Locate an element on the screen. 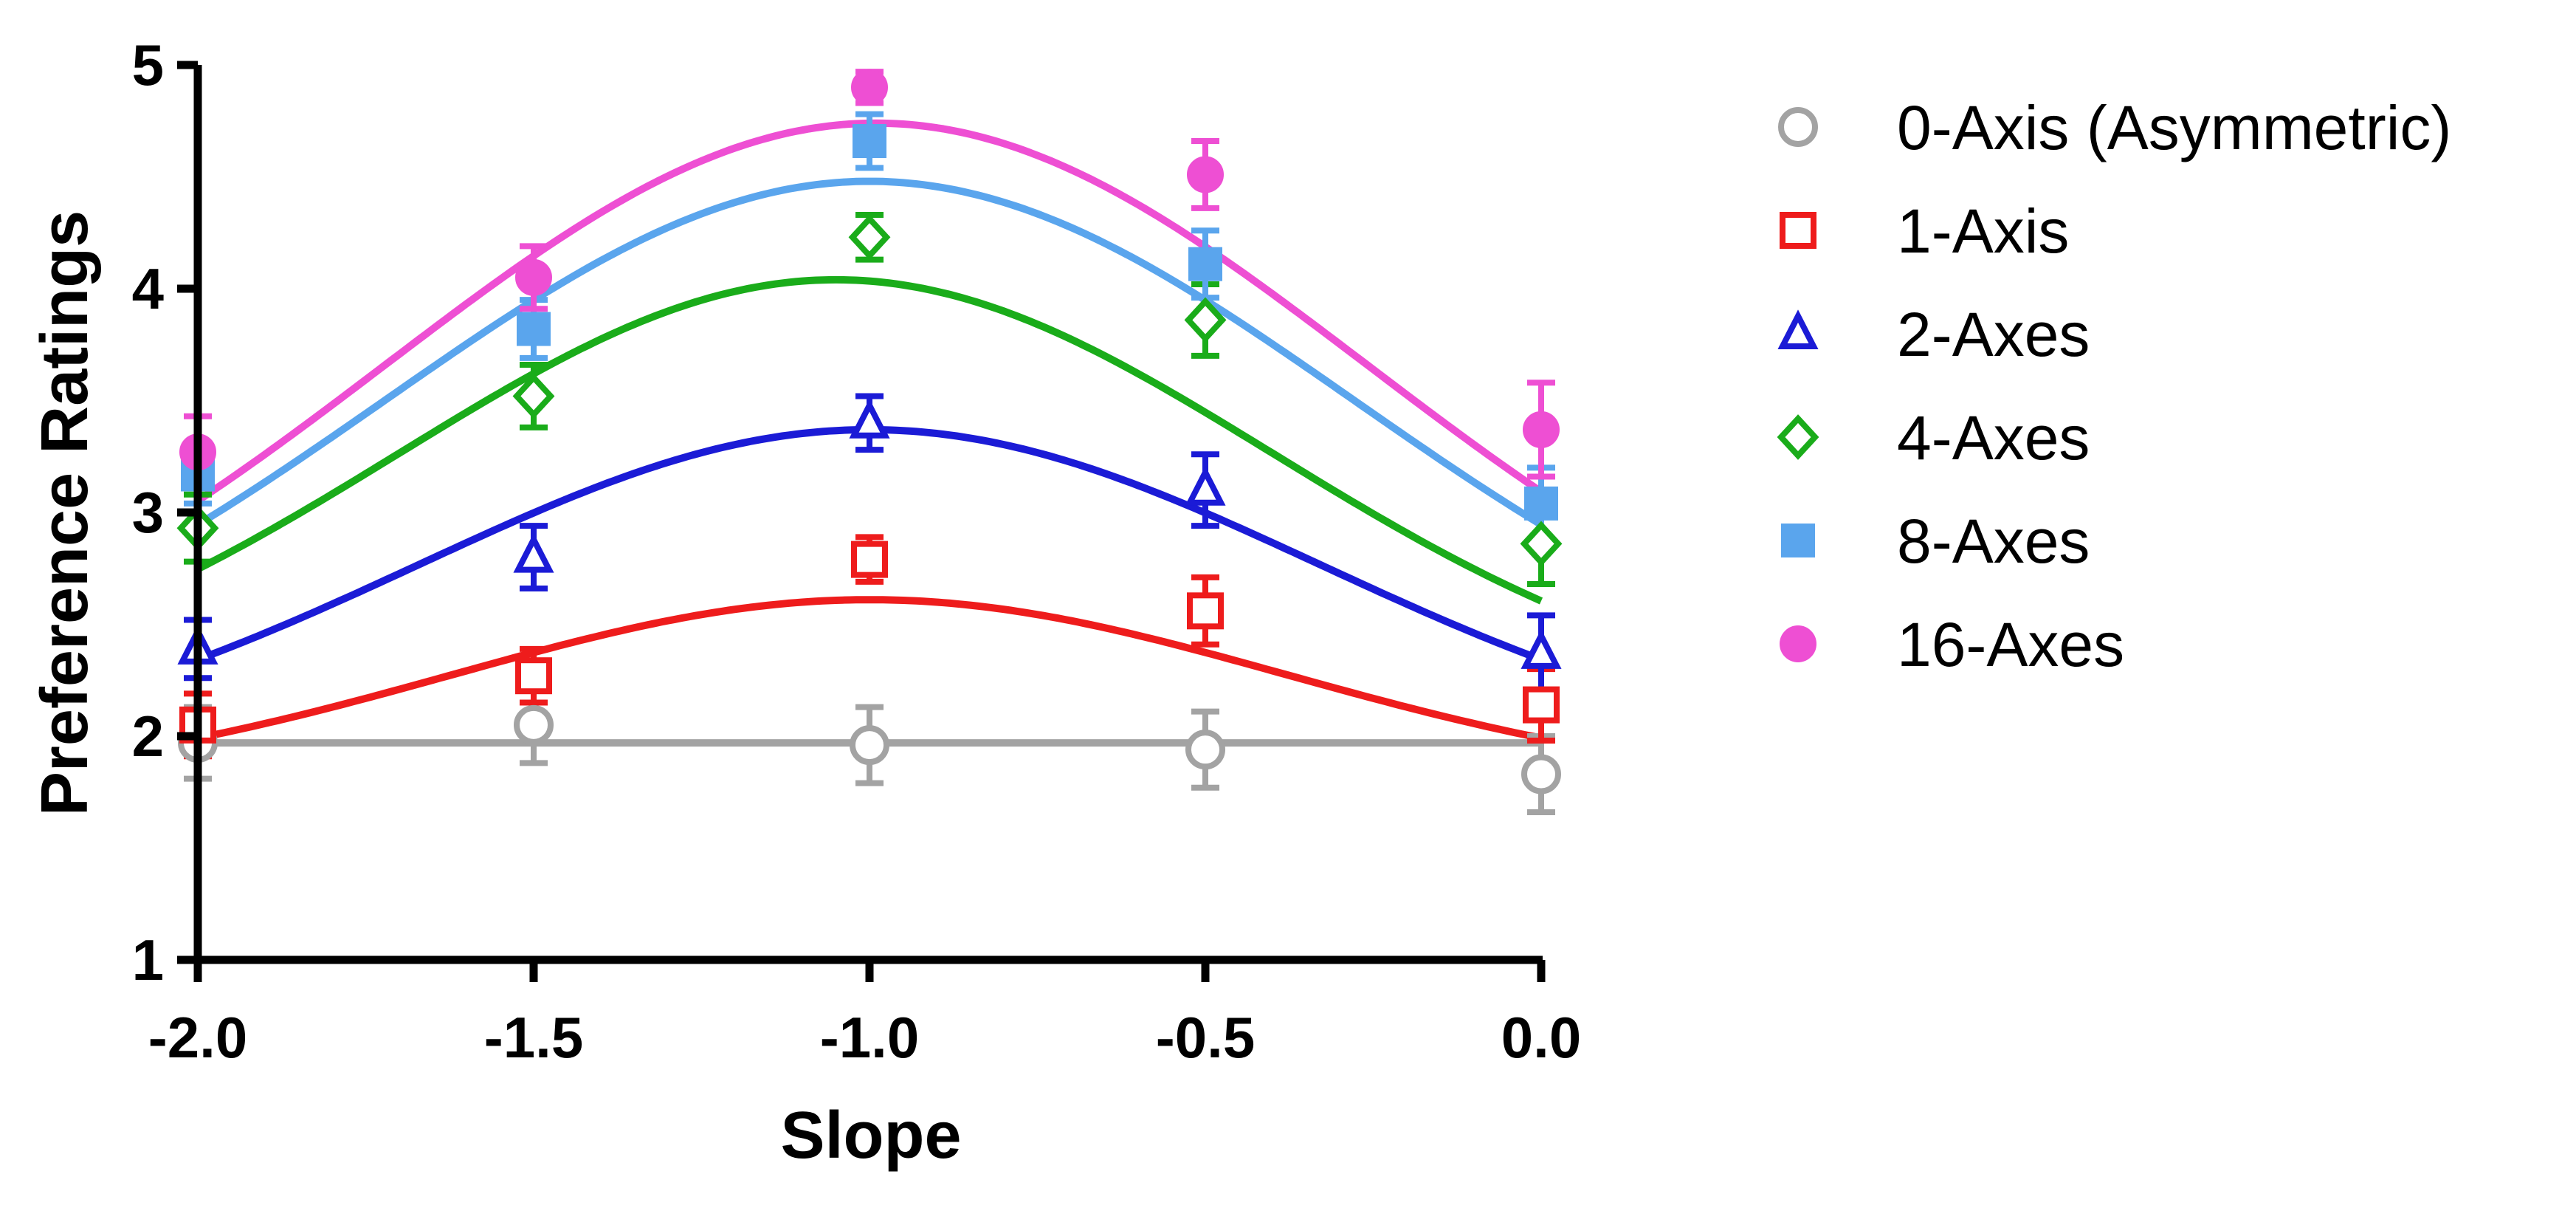 The width and height of the screenshot is (2576, 1208). x-tick-label: -1.0 is located at coordinates (870, 1037).